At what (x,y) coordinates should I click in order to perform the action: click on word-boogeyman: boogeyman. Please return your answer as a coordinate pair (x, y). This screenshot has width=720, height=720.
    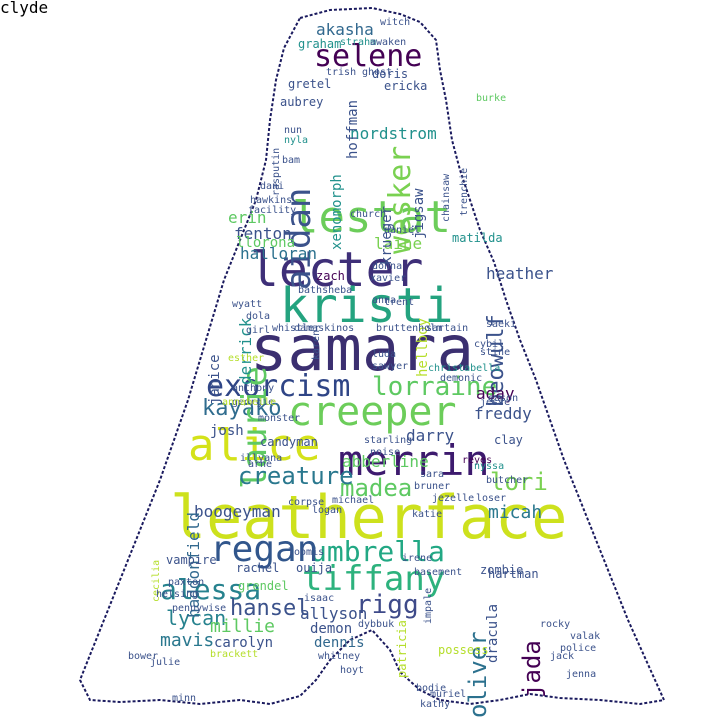
    Looking at the image, I should click on (237, 511).